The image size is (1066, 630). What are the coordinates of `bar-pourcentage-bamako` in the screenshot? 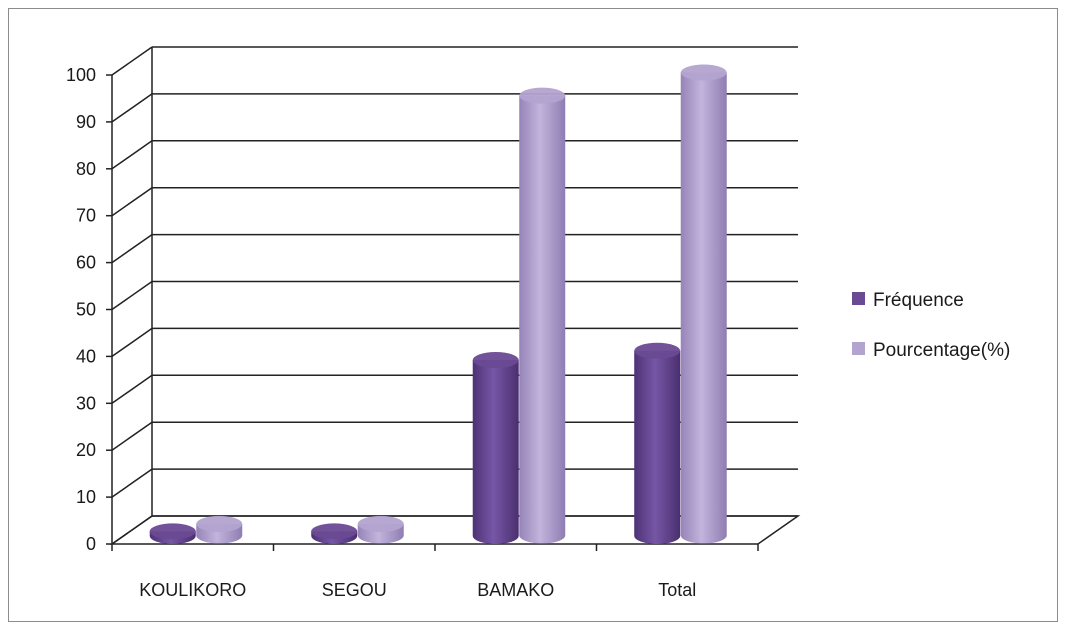 It's located at (542, 315).